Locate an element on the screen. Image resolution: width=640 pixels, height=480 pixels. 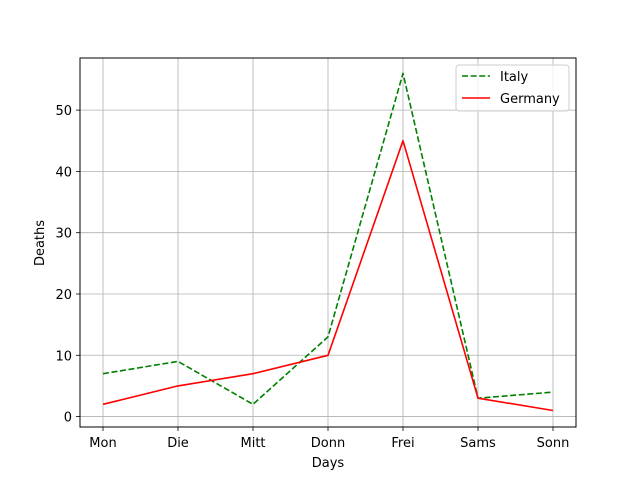
legend-label-italy: Italy is located at coordinates (514, 77).